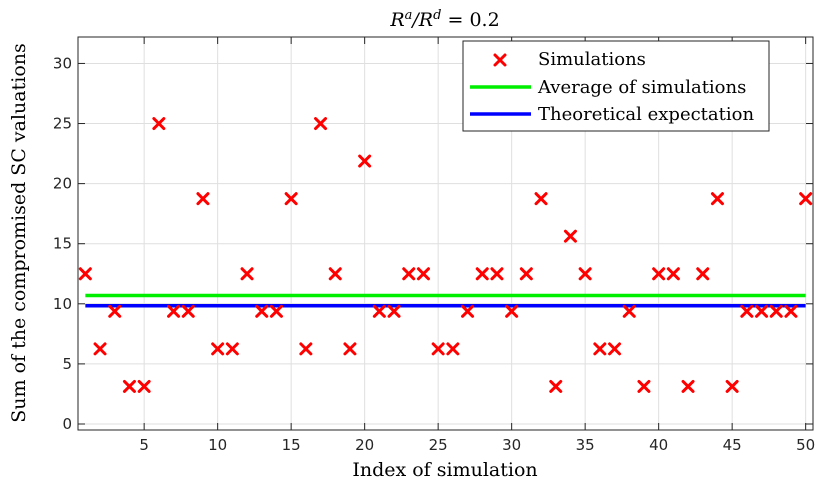 The height and width of the screenshot is (494, 830). Describe the element at coordinates (217, 445) in the screenshot. I see `x-tick-label: 10` at that location.